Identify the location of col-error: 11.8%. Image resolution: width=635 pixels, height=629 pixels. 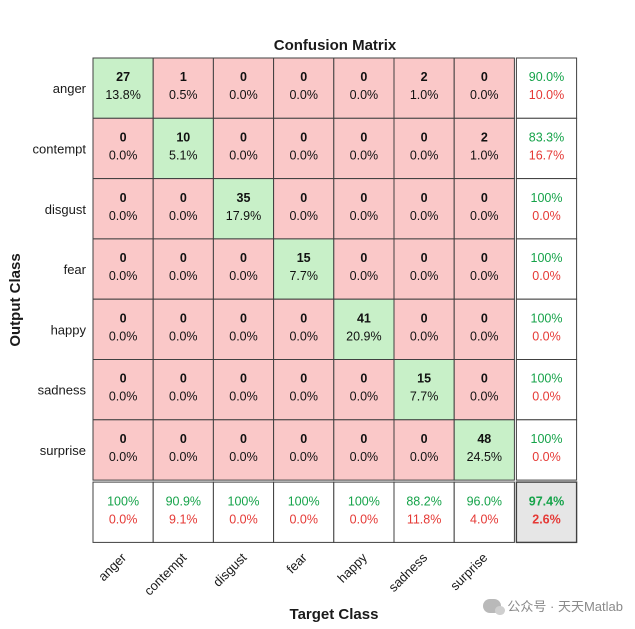
(424, 519).